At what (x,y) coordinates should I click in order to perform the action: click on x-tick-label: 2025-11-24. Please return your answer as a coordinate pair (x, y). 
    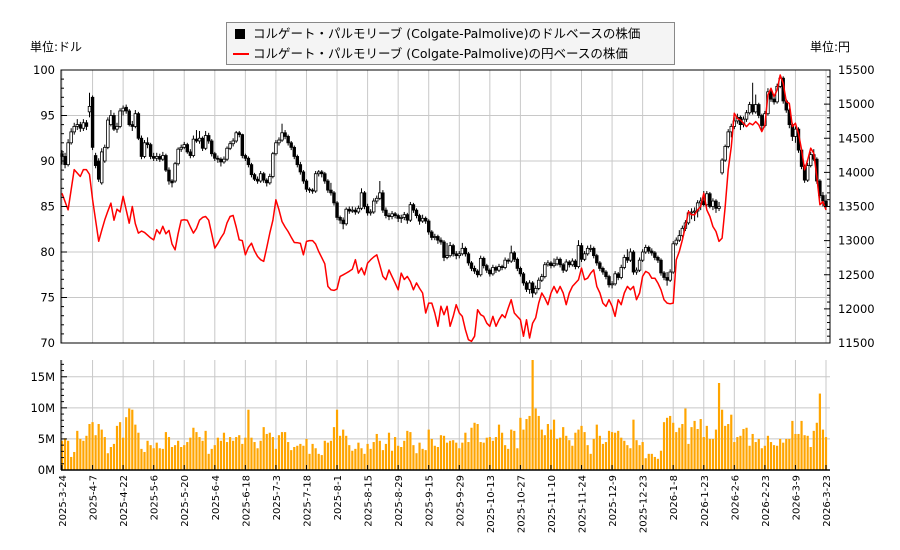
    Looking at the image, I should click on (583, 504).